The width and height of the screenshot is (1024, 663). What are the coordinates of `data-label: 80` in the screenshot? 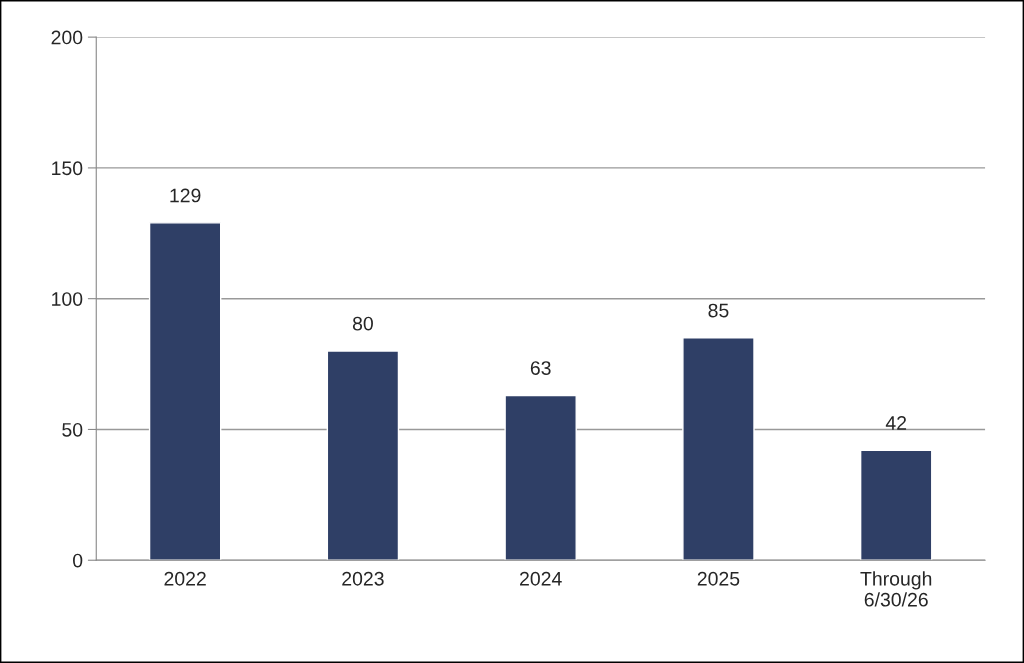 It's located at (362, 323).